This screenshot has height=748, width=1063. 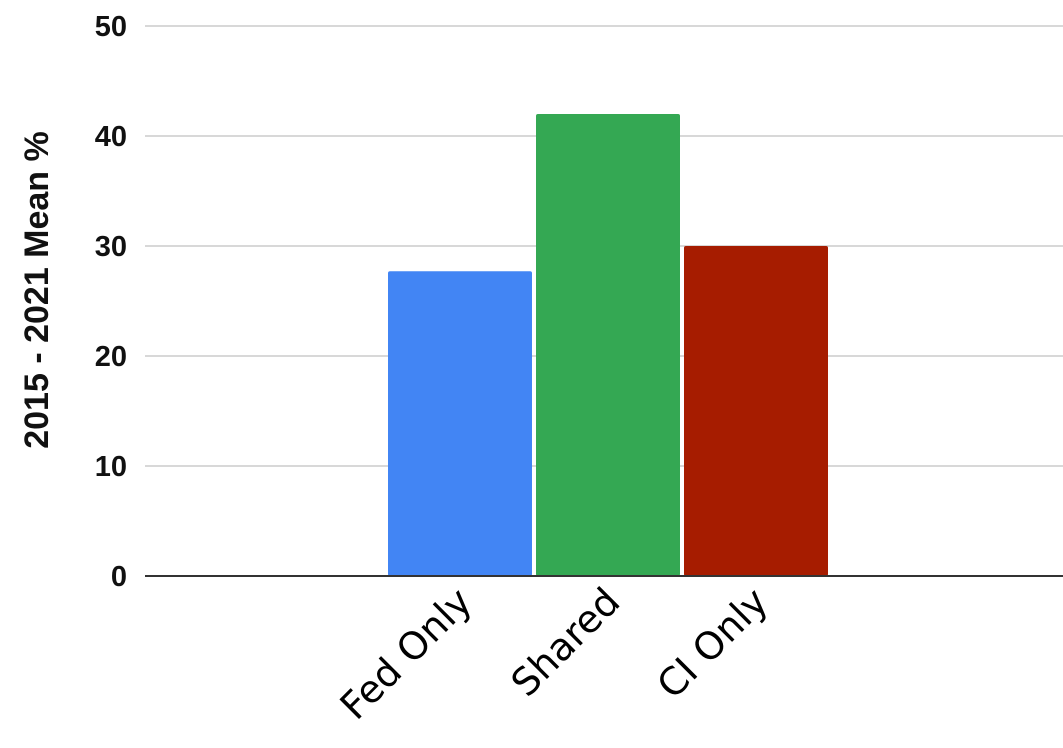 I want to click on x-axis-labels: Fed Only Shared CI Only, so click(x=554, y=653).